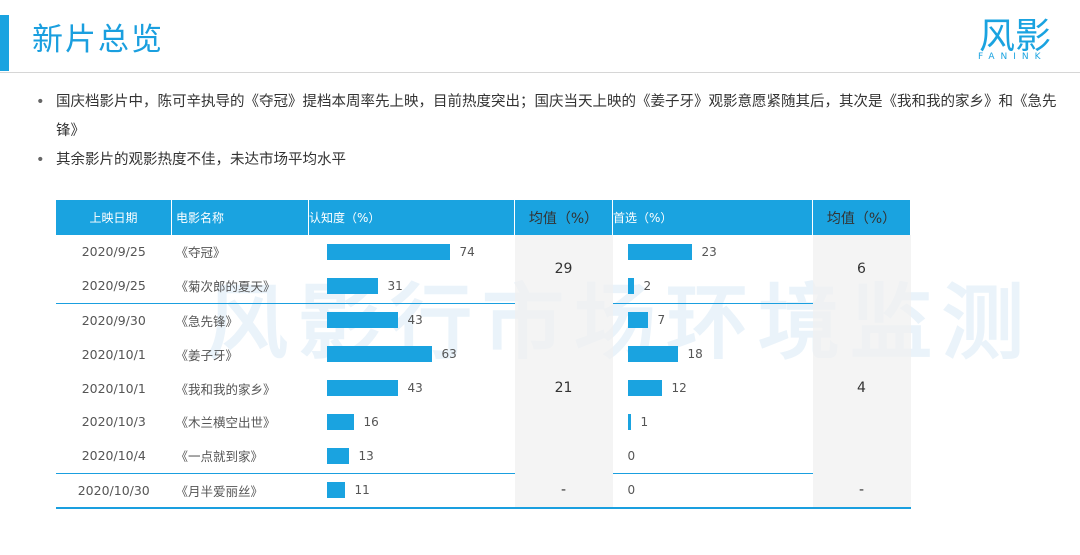 The height and width of the screenshot is (555, 1080). I want to click on header-first-choice: 首选（%）, so click(712, 217).